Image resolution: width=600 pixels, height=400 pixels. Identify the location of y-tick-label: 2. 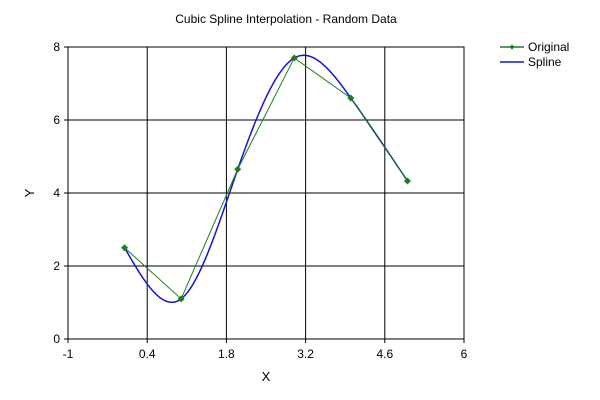
(56, 266).